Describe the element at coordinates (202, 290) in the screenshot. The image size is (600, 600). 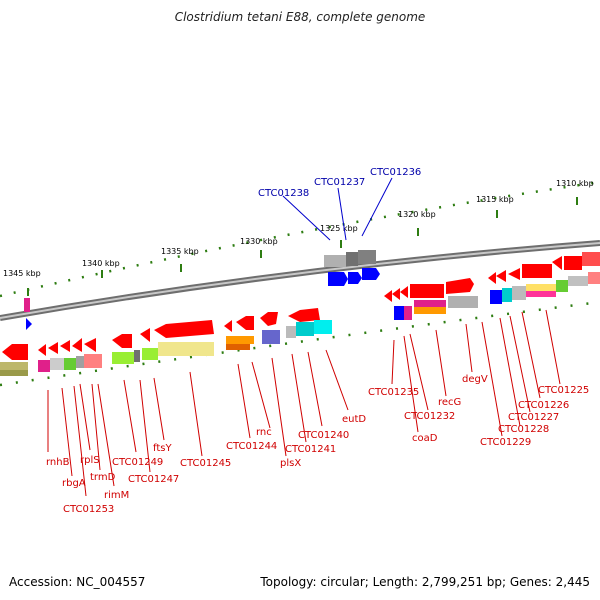
I see `forward-gene-blocks-upper` at that location.